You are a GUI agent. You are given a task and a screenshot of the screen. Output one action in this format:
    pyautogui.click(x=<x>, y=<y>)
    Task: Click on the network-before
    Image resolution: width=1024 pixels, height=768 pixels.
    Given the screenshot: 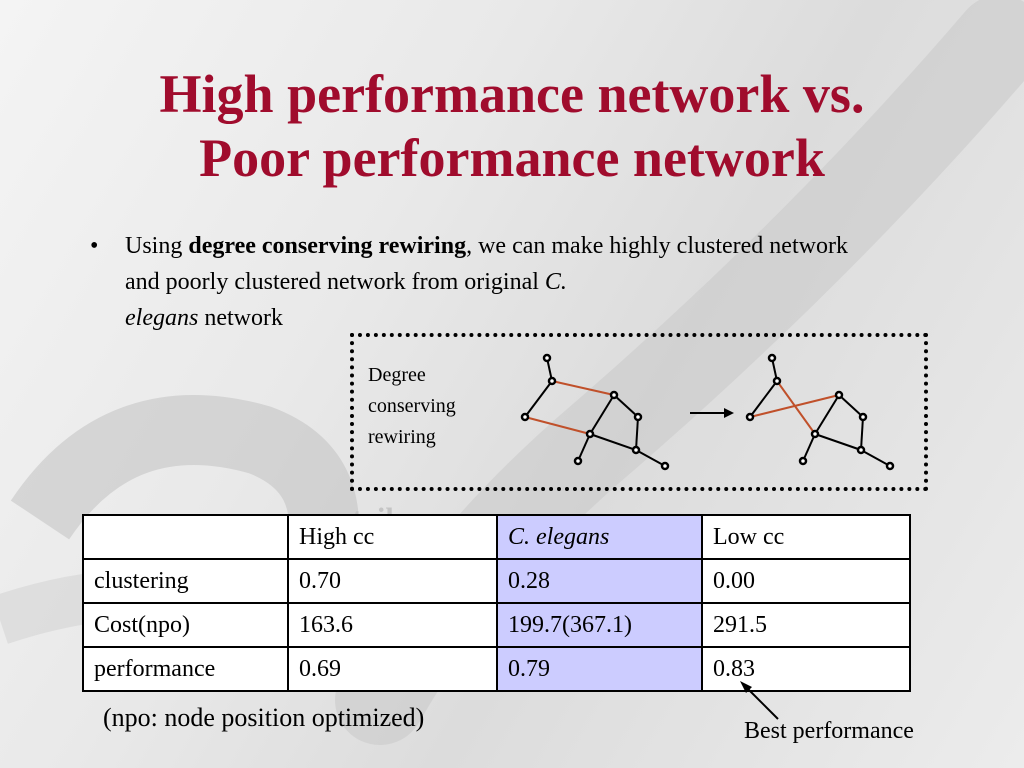 What is the action you would take?
    pyautogui.click(x=595, y=412)
    